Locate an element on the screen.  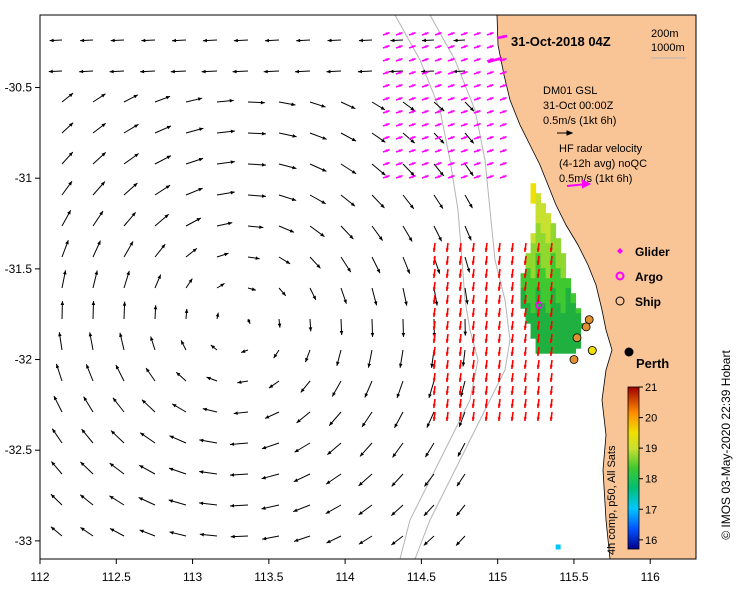
isobath-200m is located at coordinates (436, 287).